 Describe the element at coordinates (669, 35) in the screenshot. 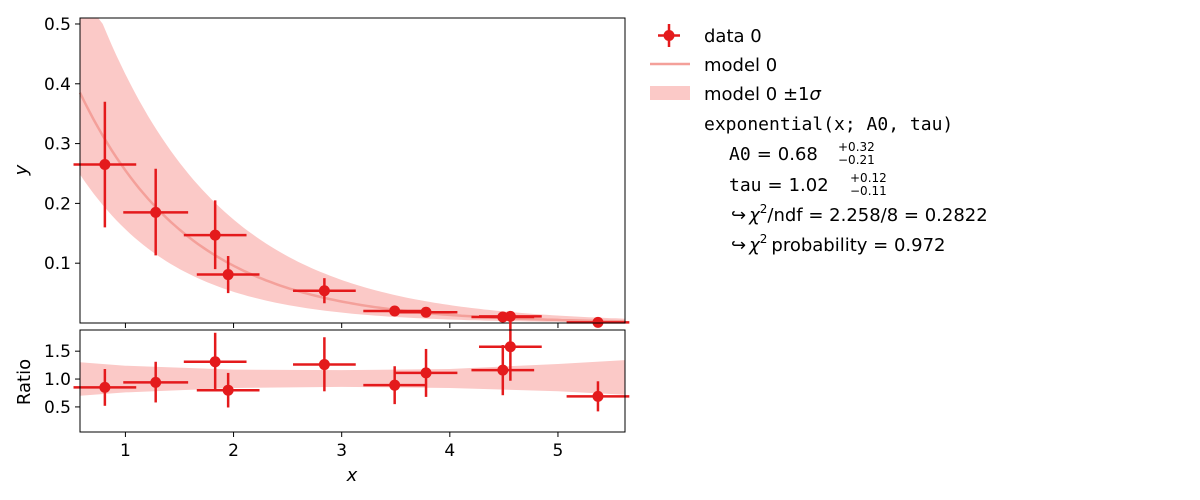

I see `legend-data-marker` at that location.